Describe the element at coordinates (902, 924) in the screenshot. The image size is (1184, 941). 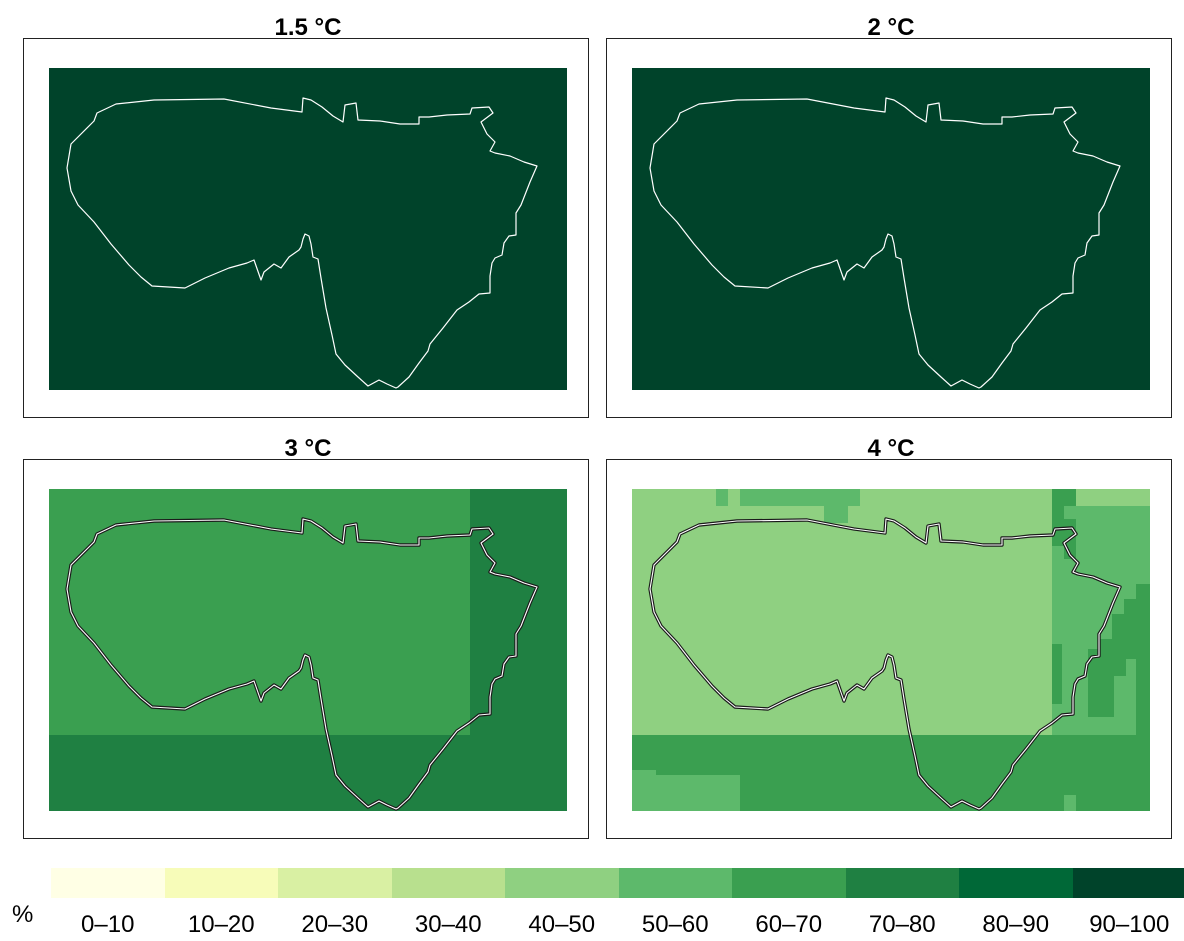
I see `legend-label: 70–80` at that location.